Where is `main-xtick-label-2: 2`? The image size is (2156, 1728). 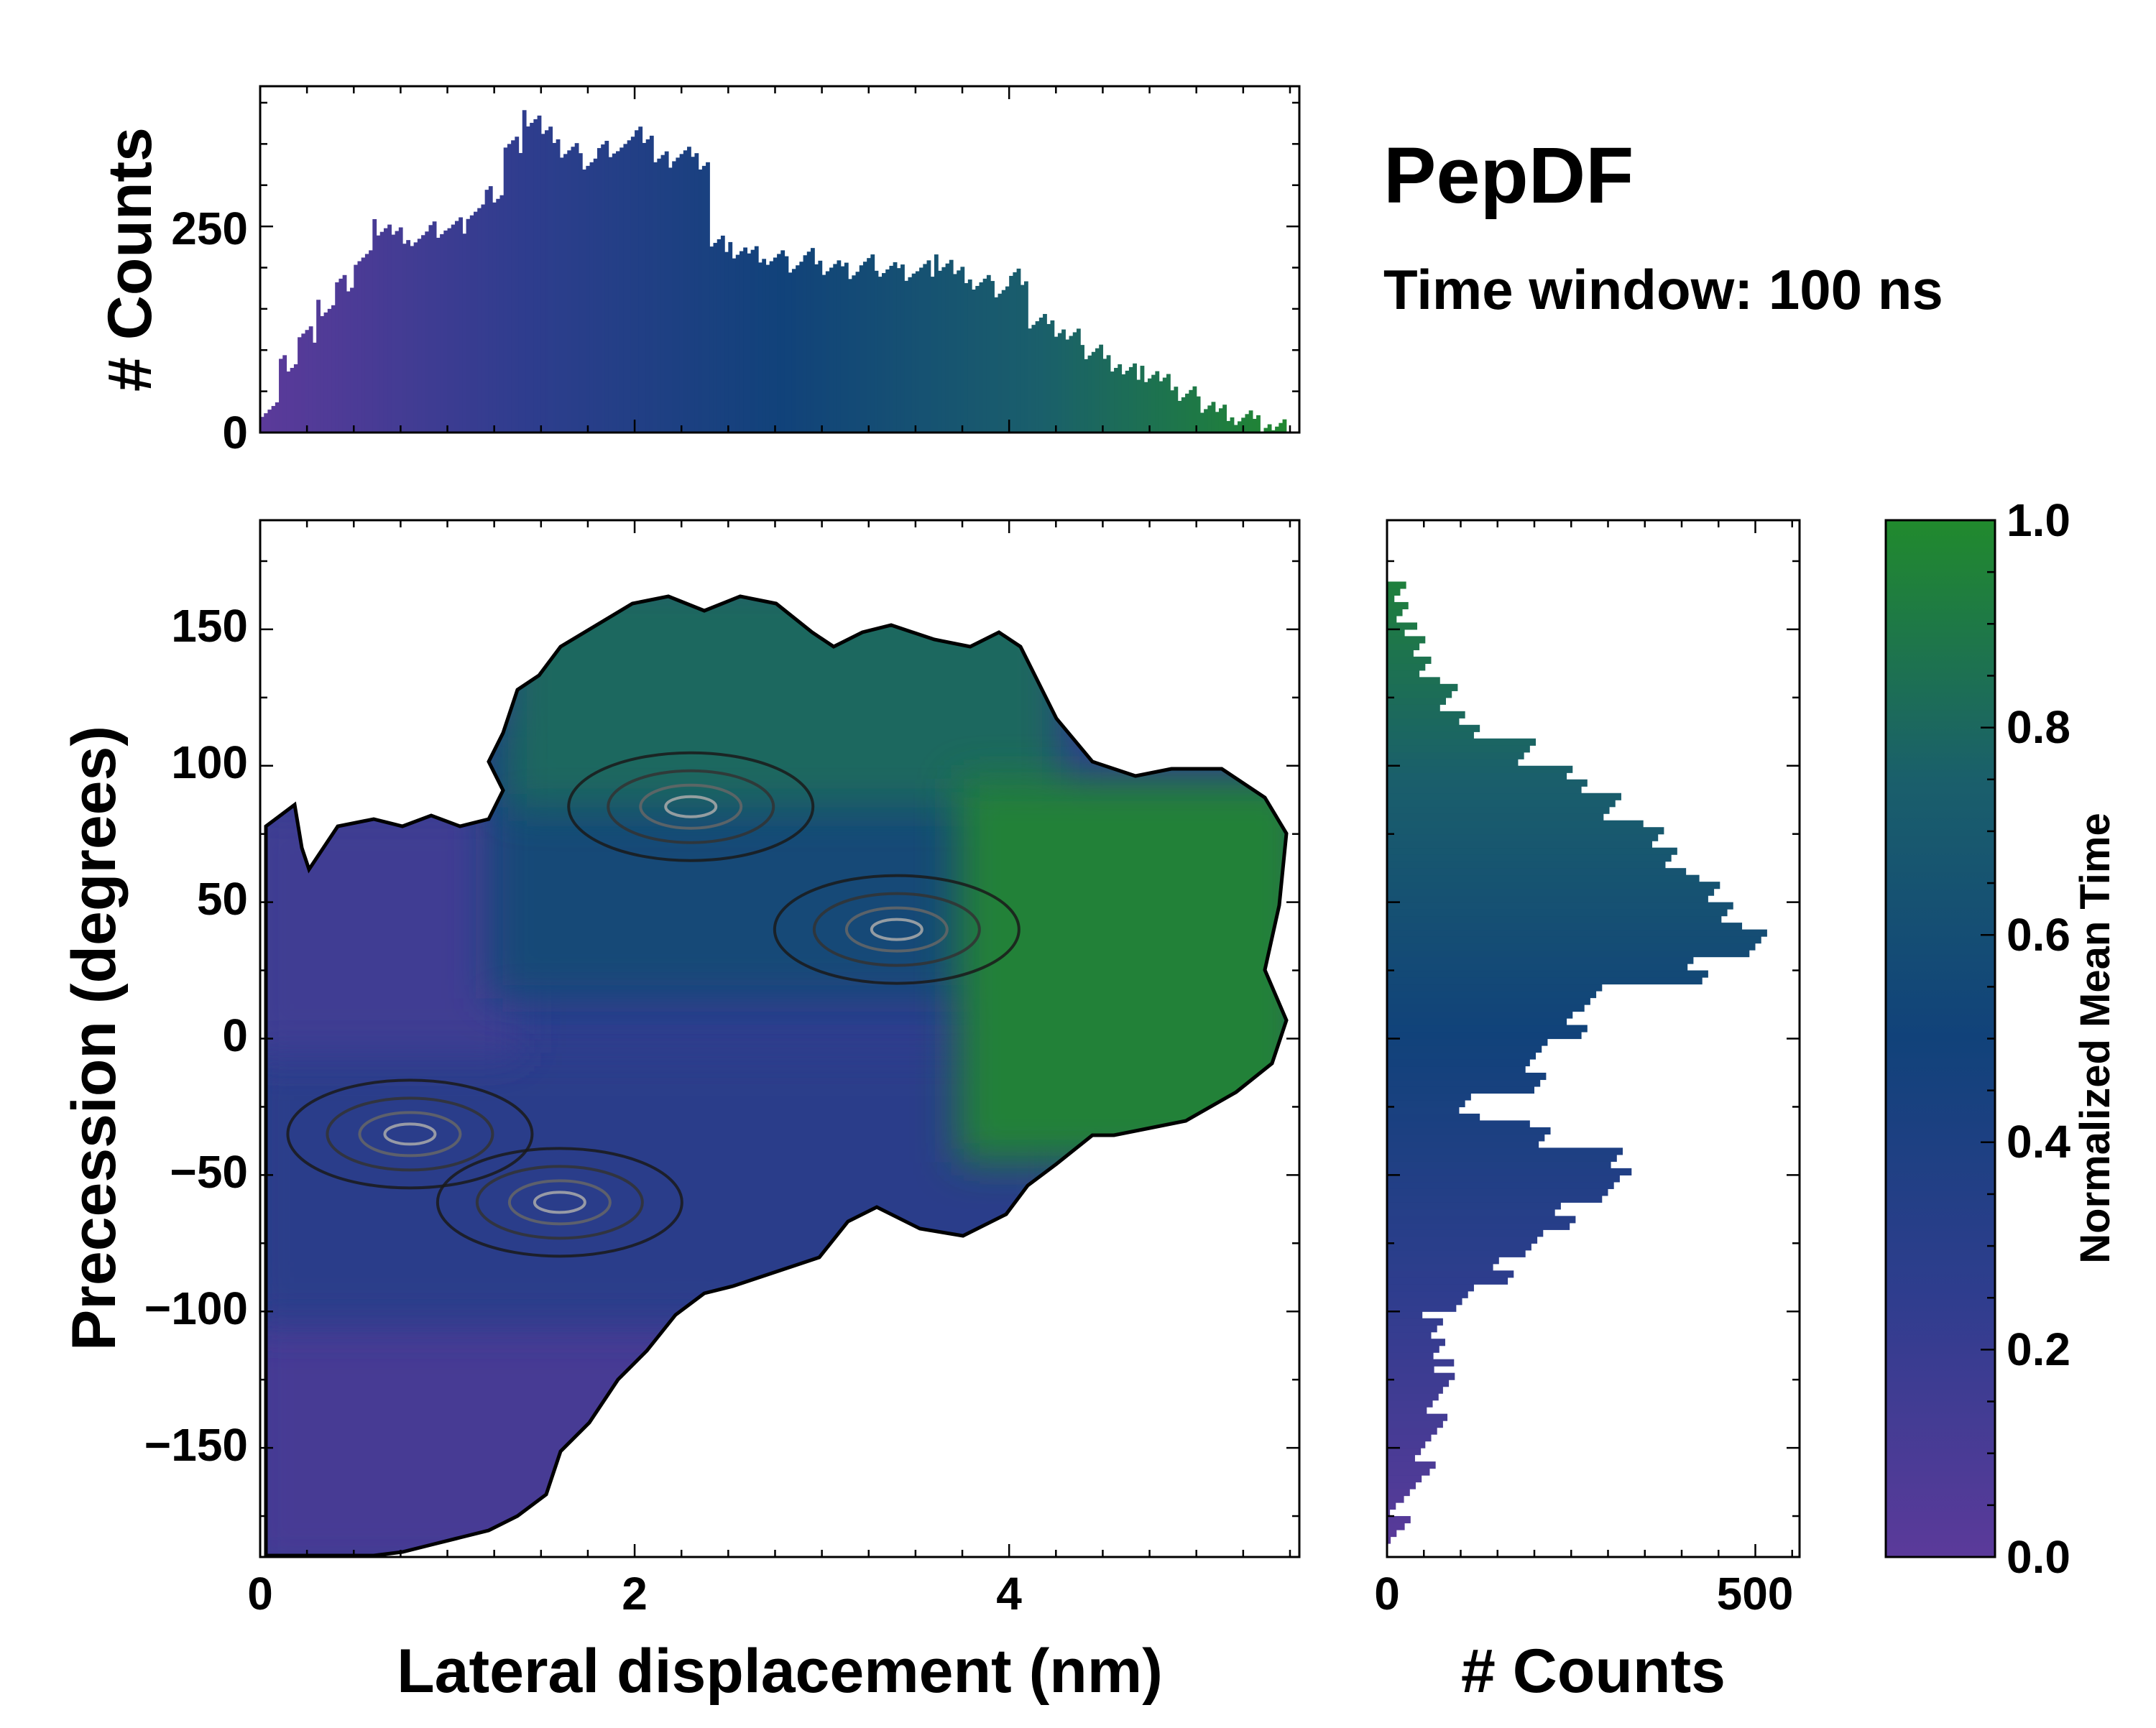
main-xtick-label-2: 2 is located at coordinates (635, 1594).